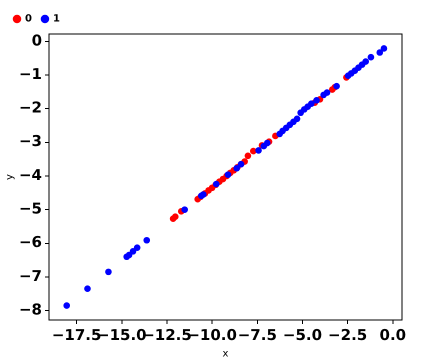 The height and width of the screenshot is (360, 432). What do you see at coordinates (77, 335) in the screenshot?
I see `x-tick-label: −17.5` at bounding box center [77, 335].